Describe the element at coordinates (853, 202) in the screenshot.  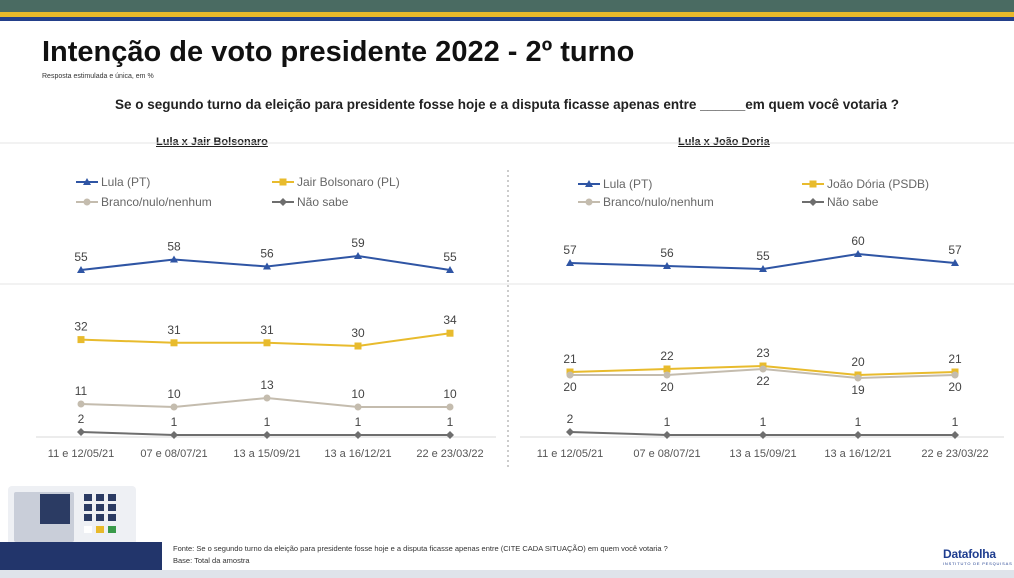
I see `legend-label-doria: Não sabe` at that location.